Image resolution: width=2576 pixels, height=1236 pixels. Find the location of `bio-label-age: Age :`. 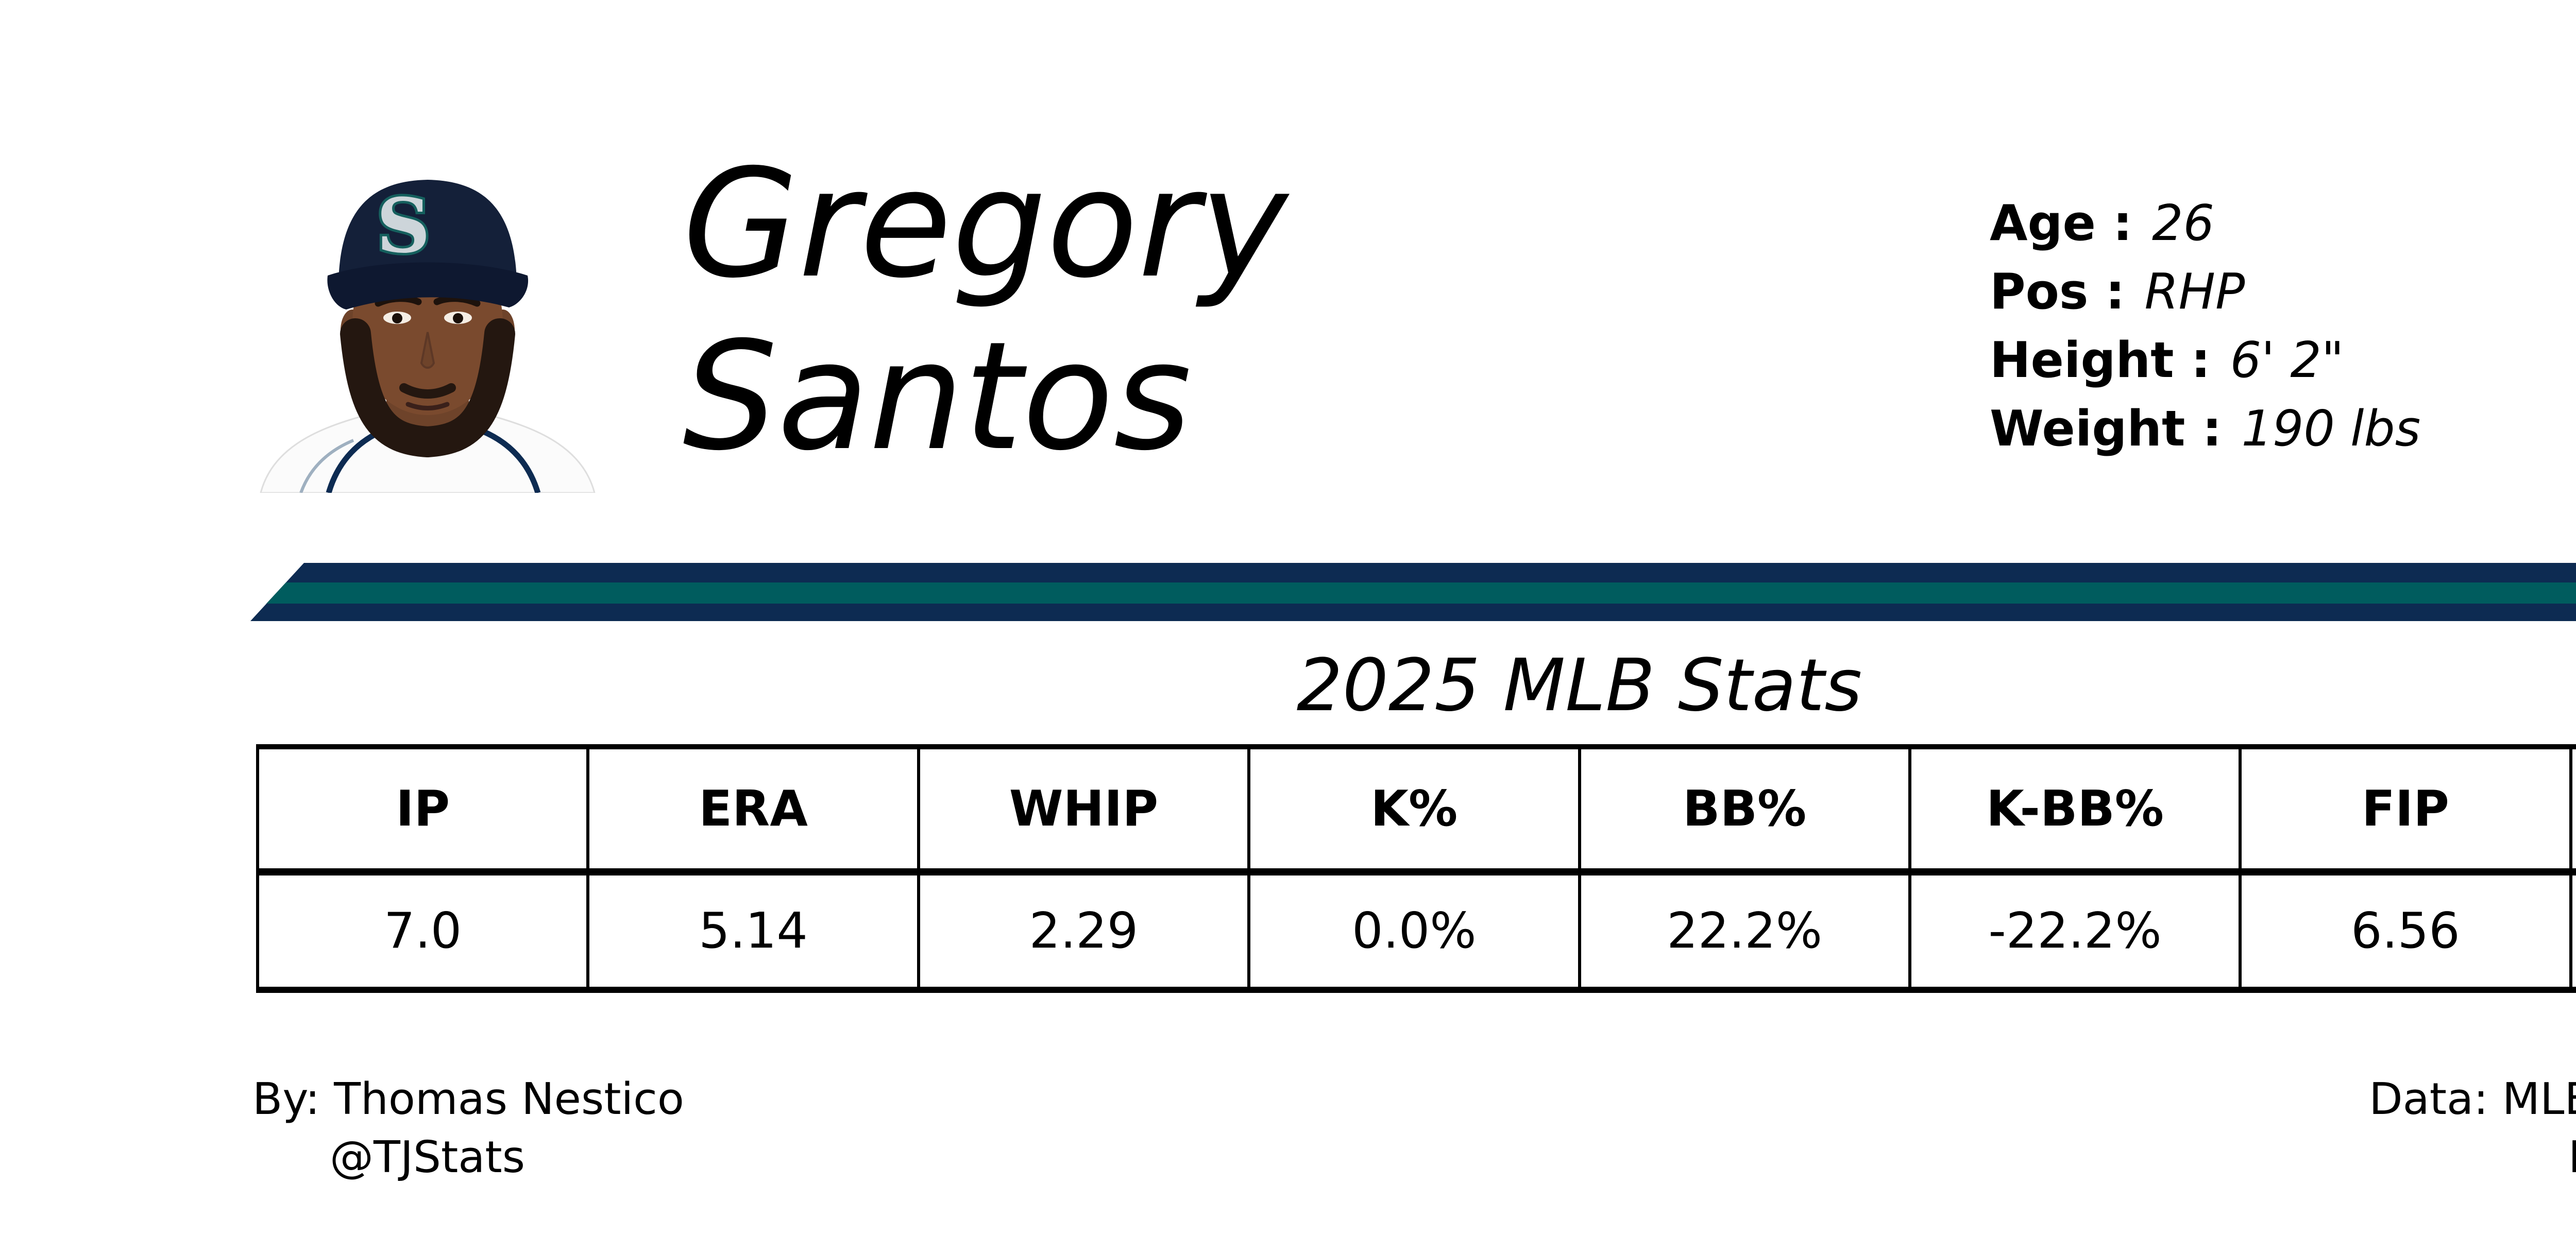

bio-label-age: Age : is located at coordinates (2061, 223).